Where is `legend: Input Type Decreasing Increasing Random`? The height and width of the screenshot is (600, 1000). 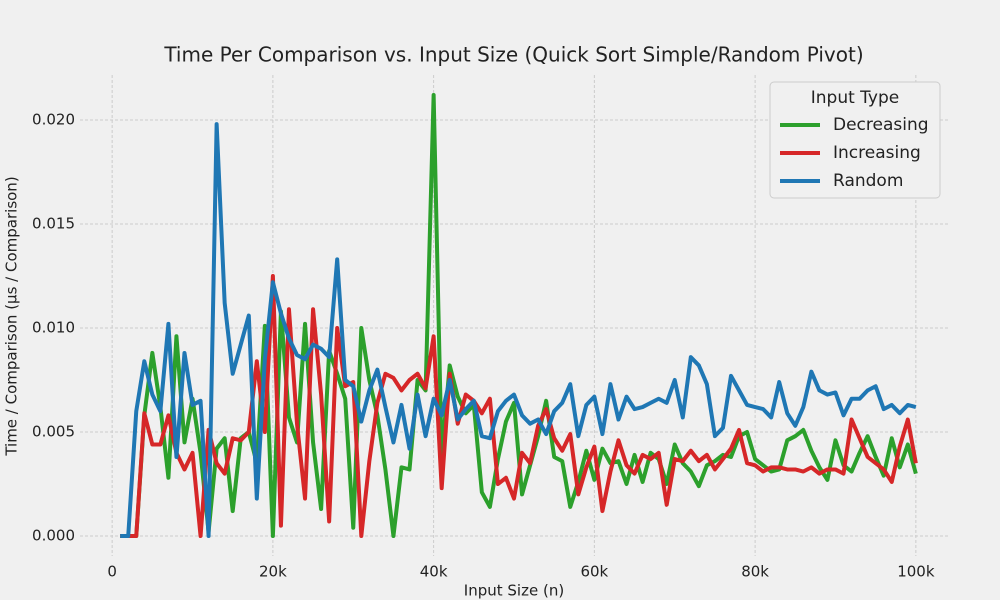 legend: Input Type Decreasing Increasing Random is located at coordinates (855, 140).